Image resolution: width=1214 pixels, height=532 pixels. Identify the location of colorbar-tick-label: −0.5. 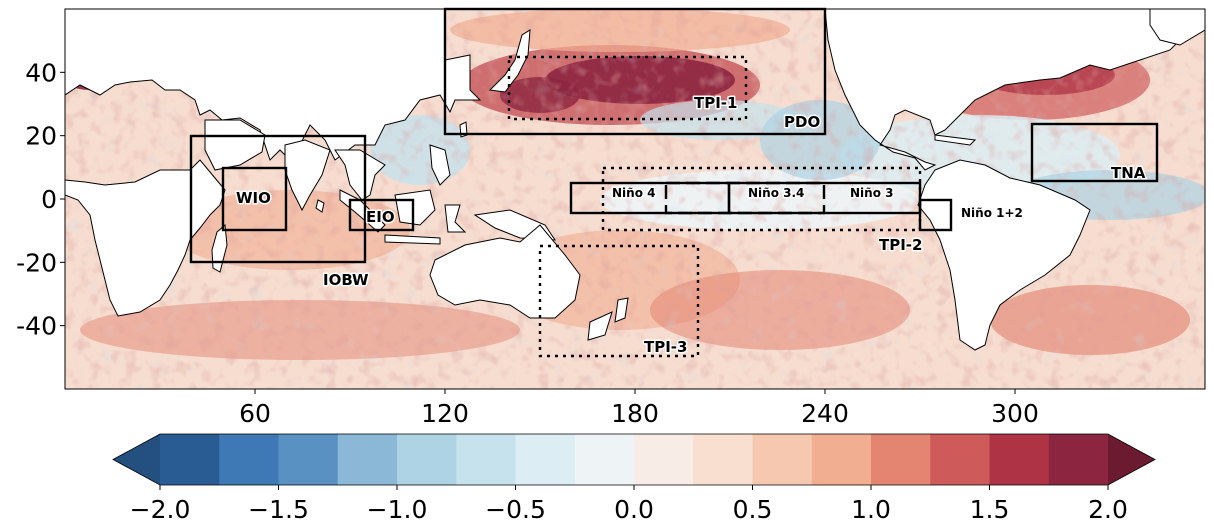
(515, 509).